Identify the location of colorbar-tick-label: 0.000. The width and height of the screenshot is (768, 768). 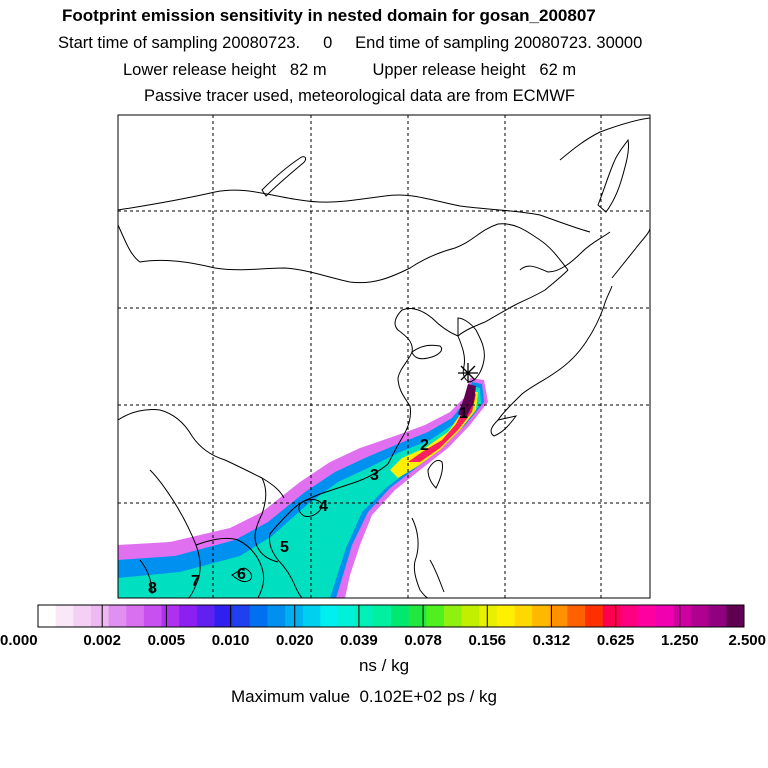
(19, 640).